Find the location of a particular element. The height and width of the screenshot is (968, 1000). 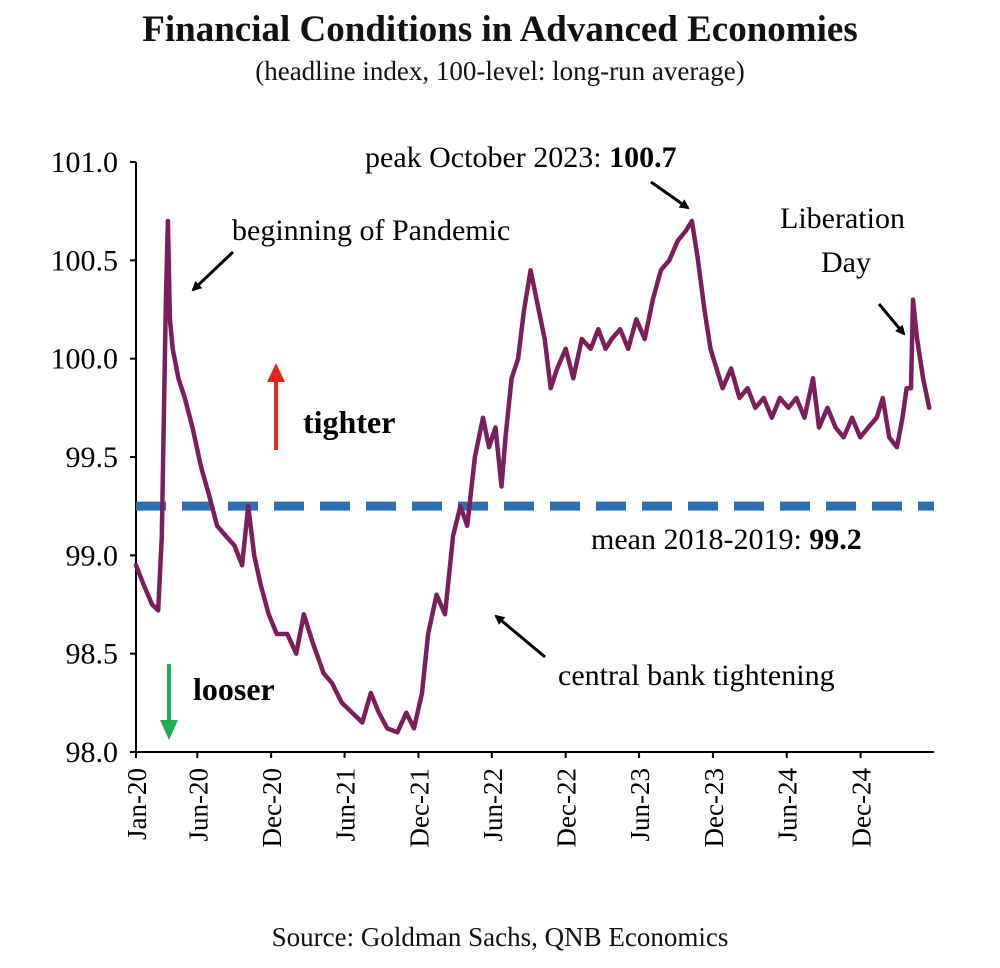

y-tick-label: 100.5 is located at coordinates (85, 260).